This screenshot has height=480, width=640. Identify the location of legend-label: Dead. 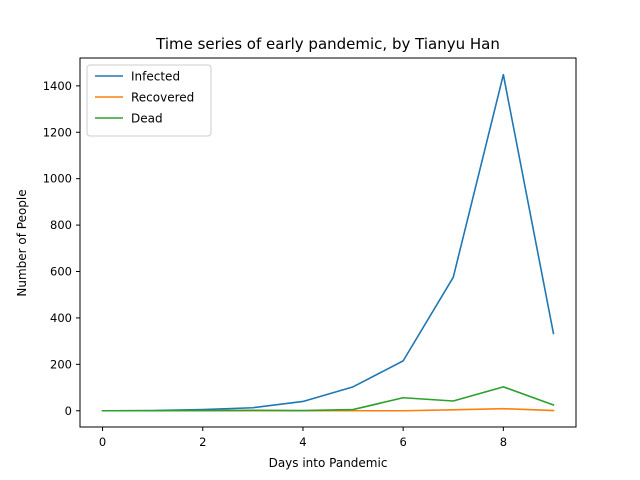
(147, 119).